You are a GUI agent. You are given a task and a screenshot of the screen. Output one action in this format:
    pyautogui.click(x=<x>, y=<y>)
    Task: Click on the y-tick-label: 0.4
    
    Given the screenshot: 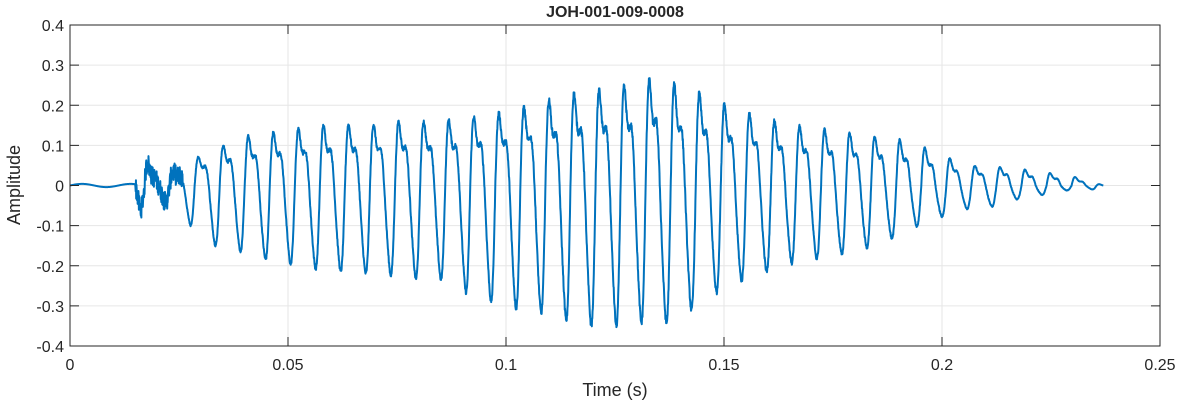 What is the action you would take?
    pyautogui.click(x=53, y=26)
    